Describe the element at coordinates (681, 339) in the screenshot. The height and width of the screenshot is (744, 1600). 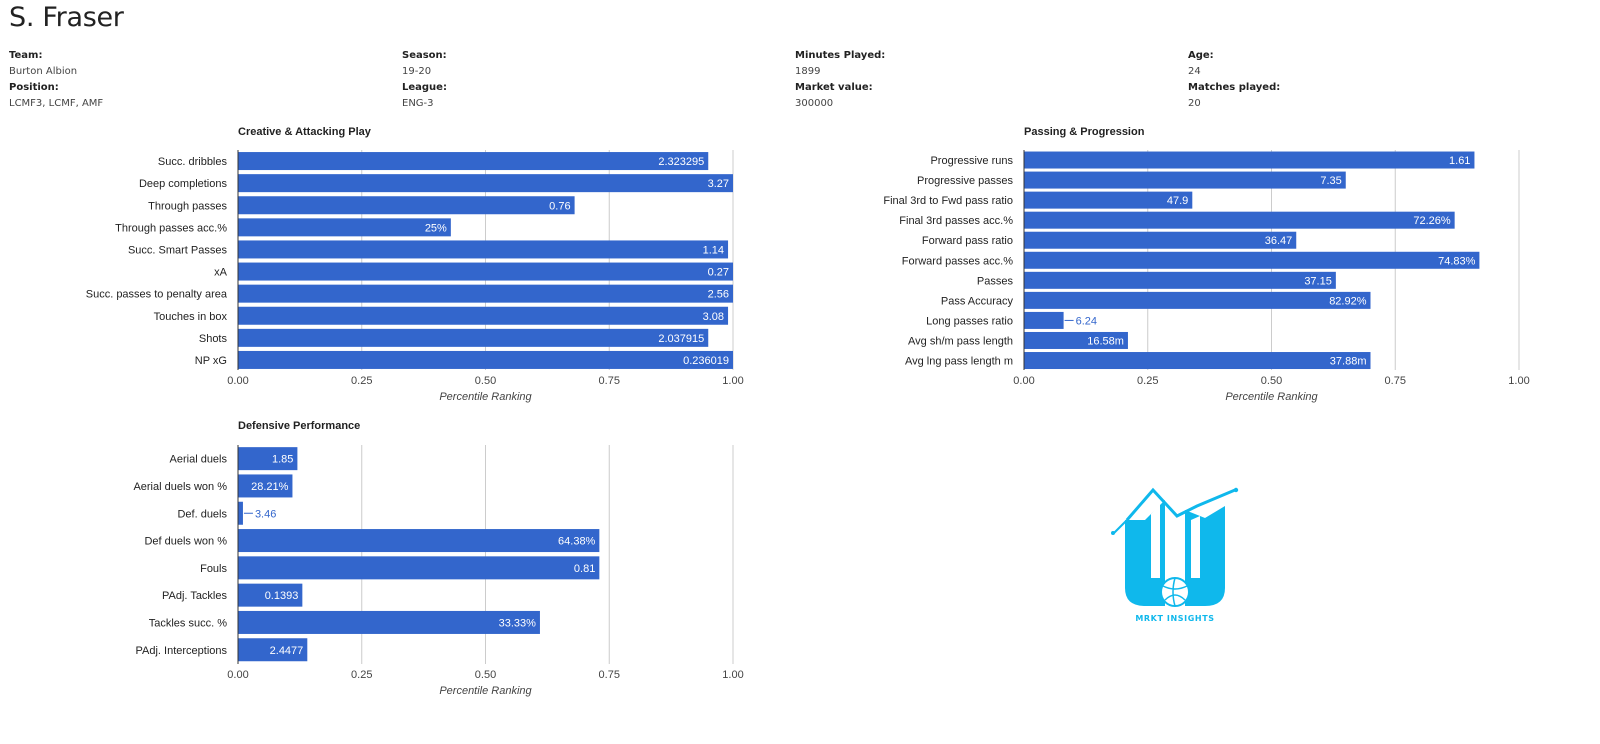
I see `data-label: 2.037915` at that location.